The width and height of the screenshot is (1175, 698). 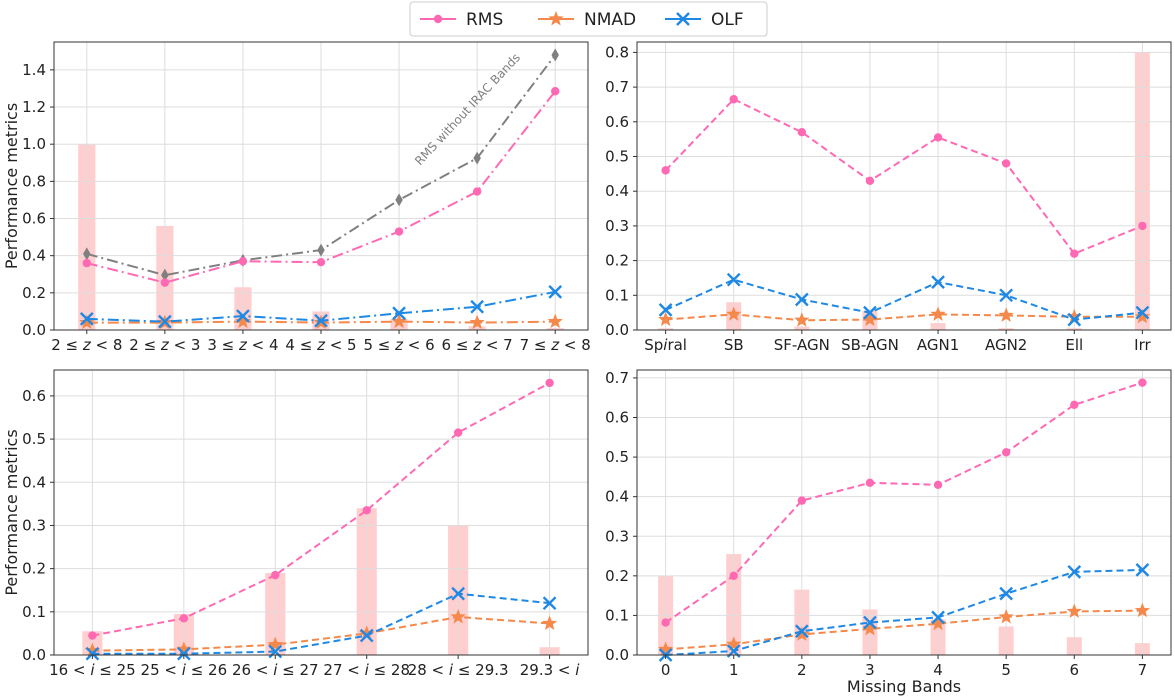 What do you see at coordinates (398, 345) in the screenshot?
I see `x-tick-label: 5 ≤ z < 6` at bounding box center [398, 345].